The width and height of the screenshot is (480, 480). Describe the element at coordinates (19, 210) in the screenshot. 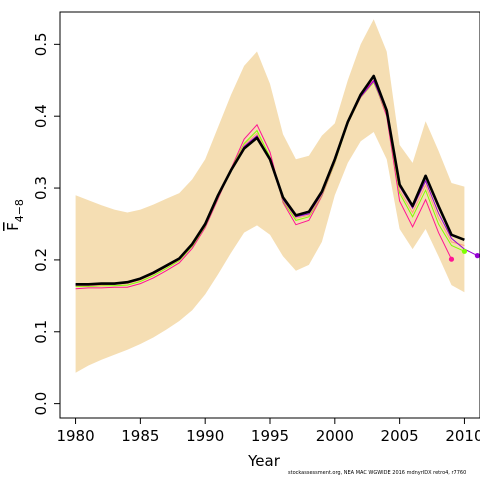

I see `y-axis-label-sub: 4−8` at that location.